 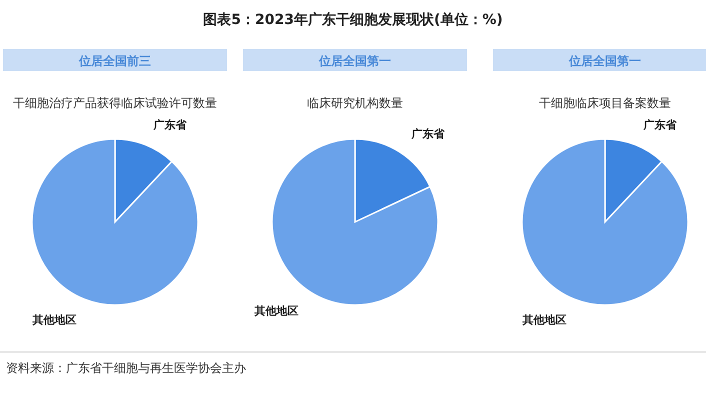 I want to click on chart-title: 干细胞临床项目备案数量, so click(x=605, y=103).